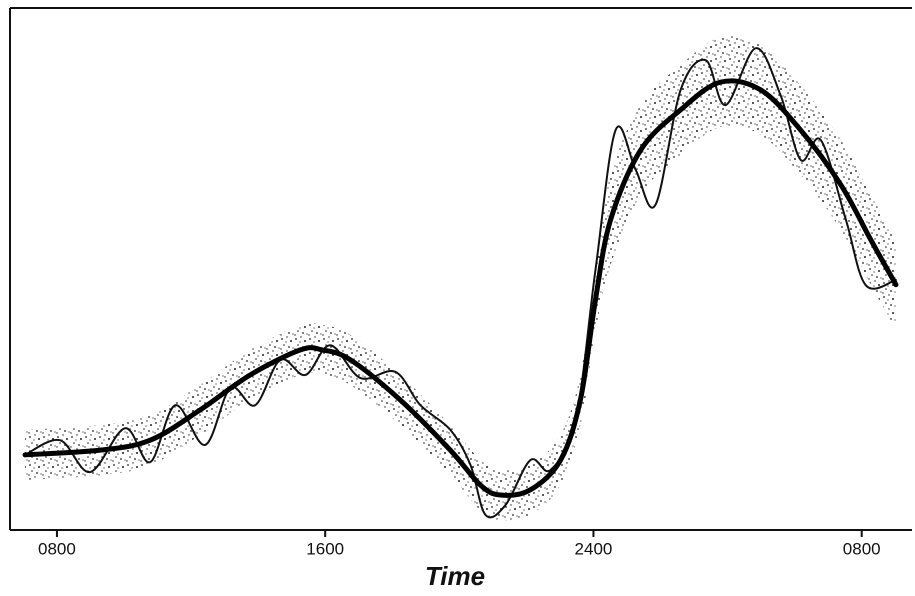 Image resolution: width=915 pixels, height=596 pixels. What do you see at coordinates (594, 548) in the screenshot?
I see `x-tick-label: 2400` at bounding box center [594, 548].